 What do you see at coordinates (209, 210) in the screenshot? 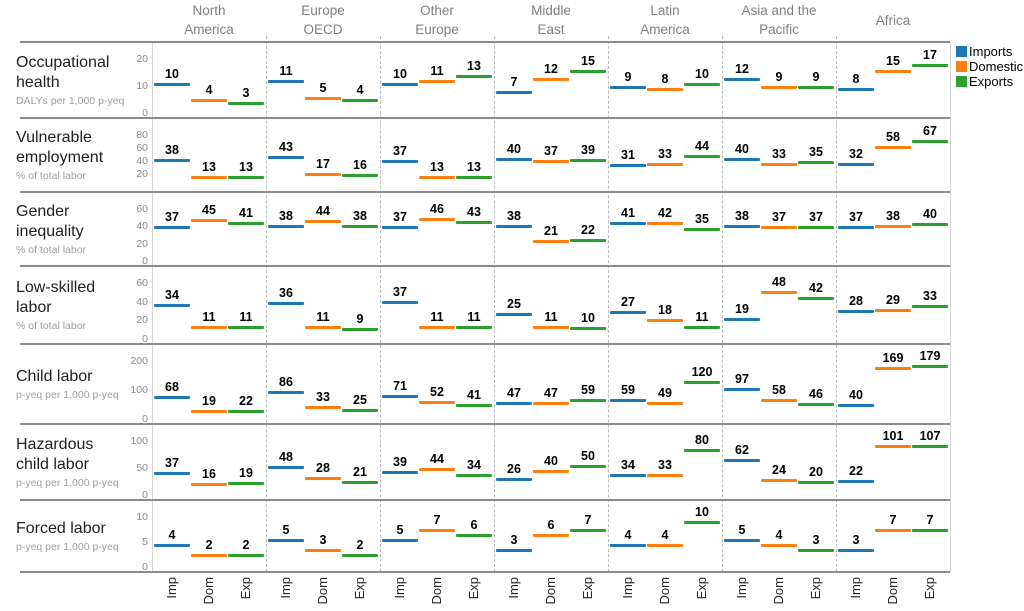
I see `value-label: 45` at bounding box center [209, 210].